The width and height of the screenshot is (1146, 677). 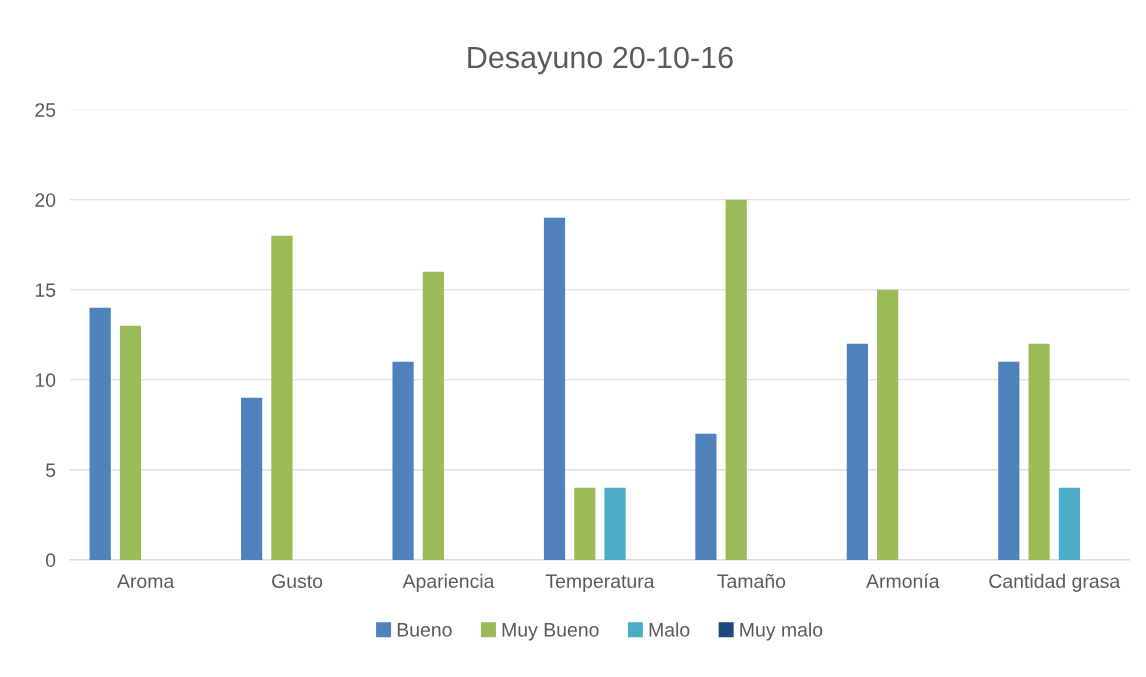 What do you see at coordinates (1055, 582) in the screenshot?
I see `x-tick-label: Cantidad grasa` at bounding box center [1055, 582].